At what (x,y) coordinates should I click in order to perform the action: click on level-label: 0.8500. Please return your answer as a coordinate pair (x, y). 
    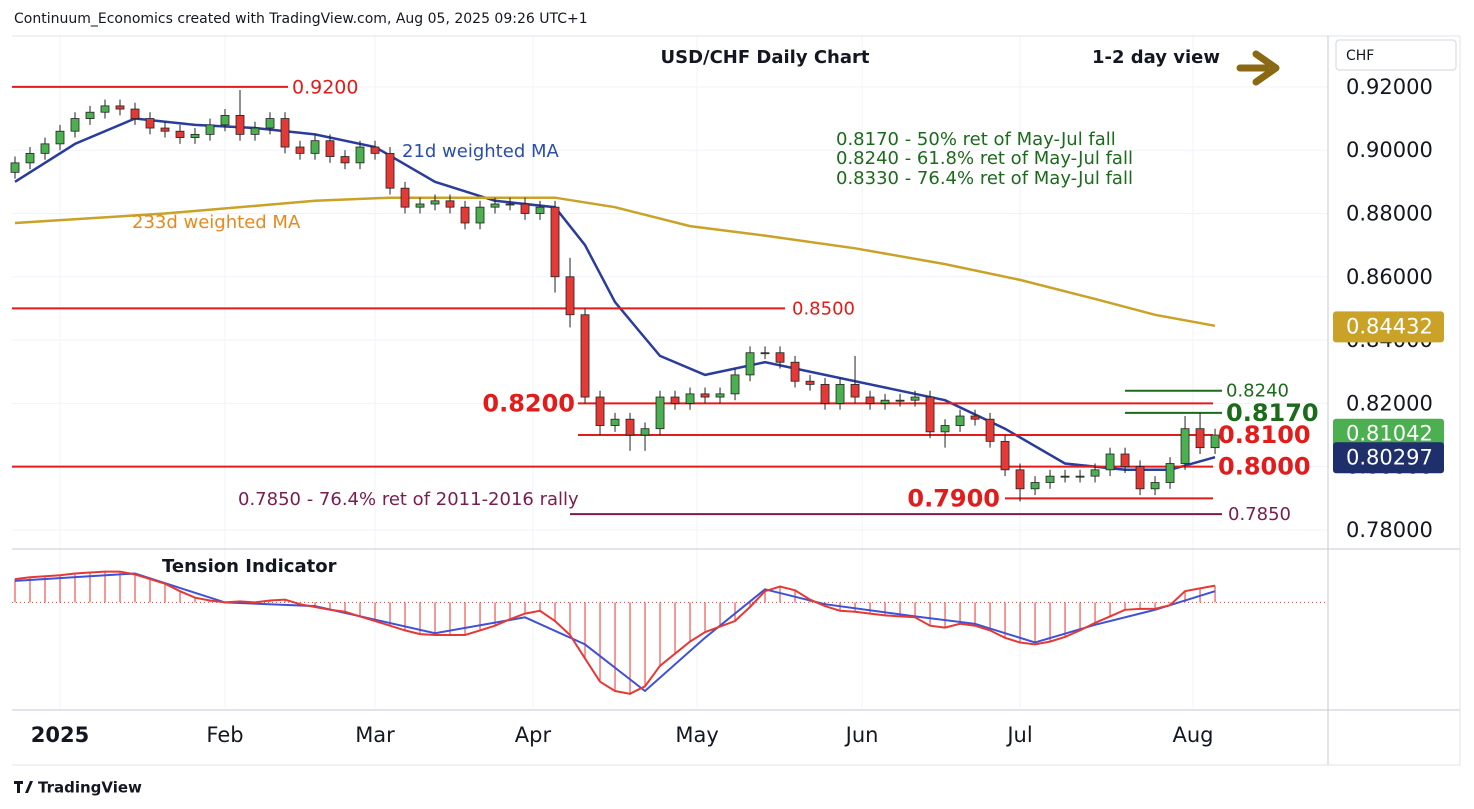
    Looking at the image, I should click on (823, 308).